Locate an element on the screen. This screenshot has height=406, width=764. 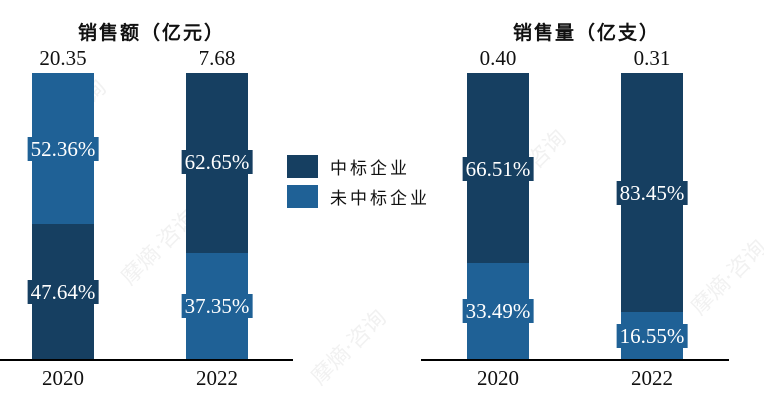
segment-percent-label: 33.49% is located at coordinates (498, 311).